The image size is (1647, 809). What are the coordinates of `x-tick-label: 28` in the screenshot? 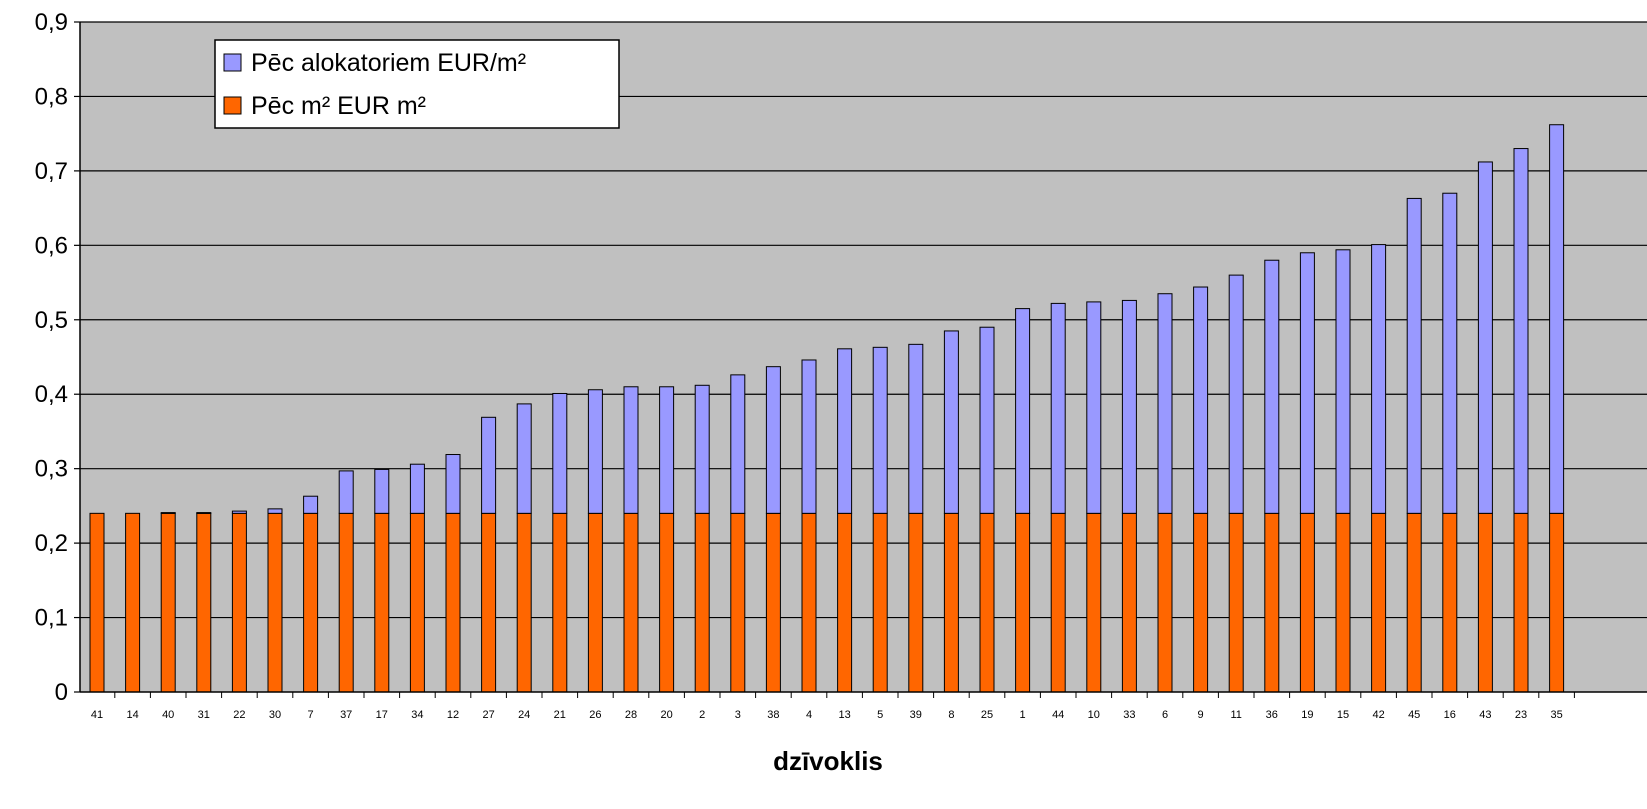 It's located at (631, 715).